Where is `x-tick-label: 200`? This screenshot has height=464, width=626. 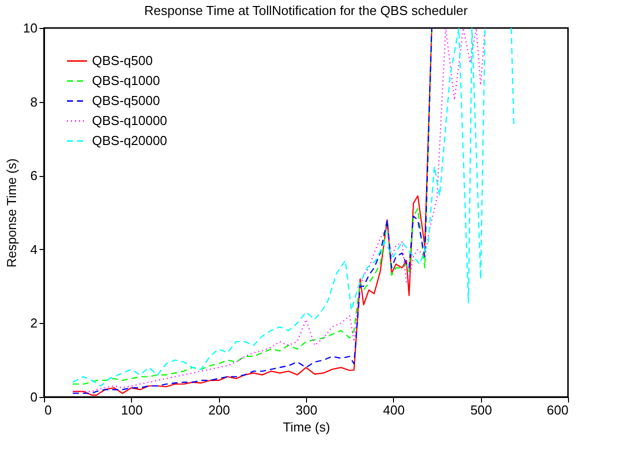 x-tick-label: 200 is located at coordinates (219, 410).